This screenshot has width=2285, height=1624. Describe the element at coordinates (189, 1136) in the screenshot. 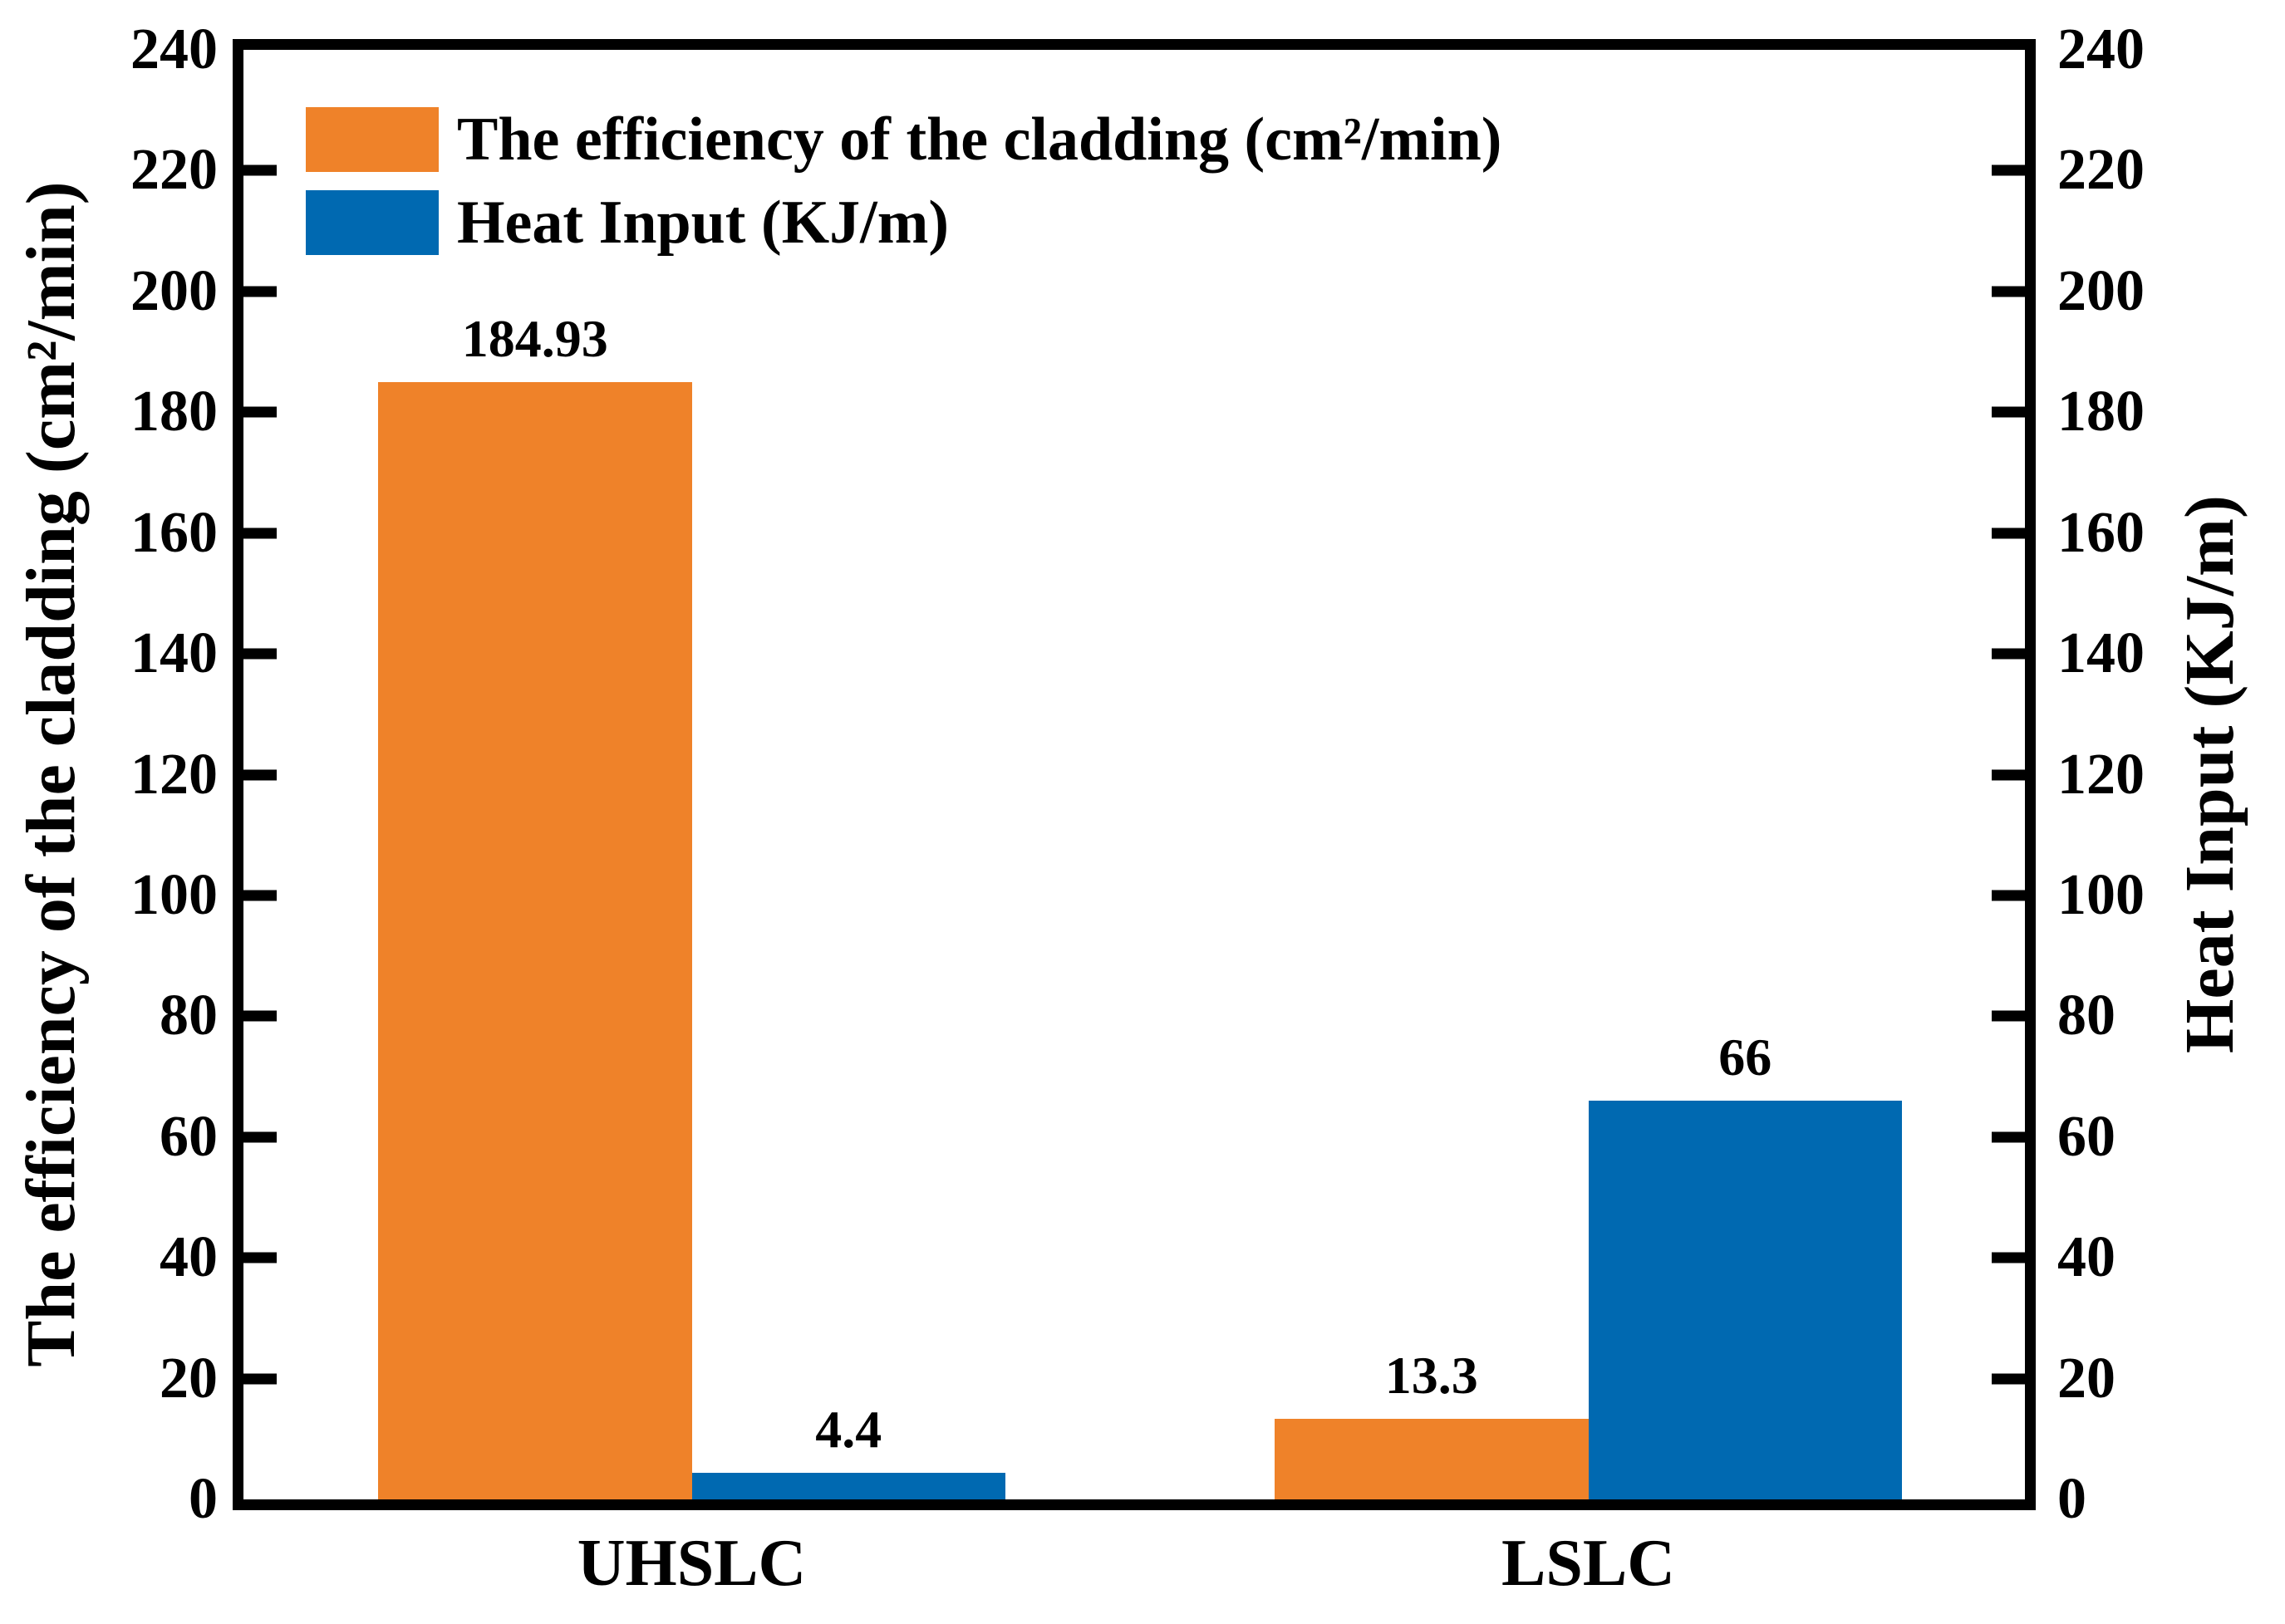

I see `left-axis-tick-label: 60` at that location.